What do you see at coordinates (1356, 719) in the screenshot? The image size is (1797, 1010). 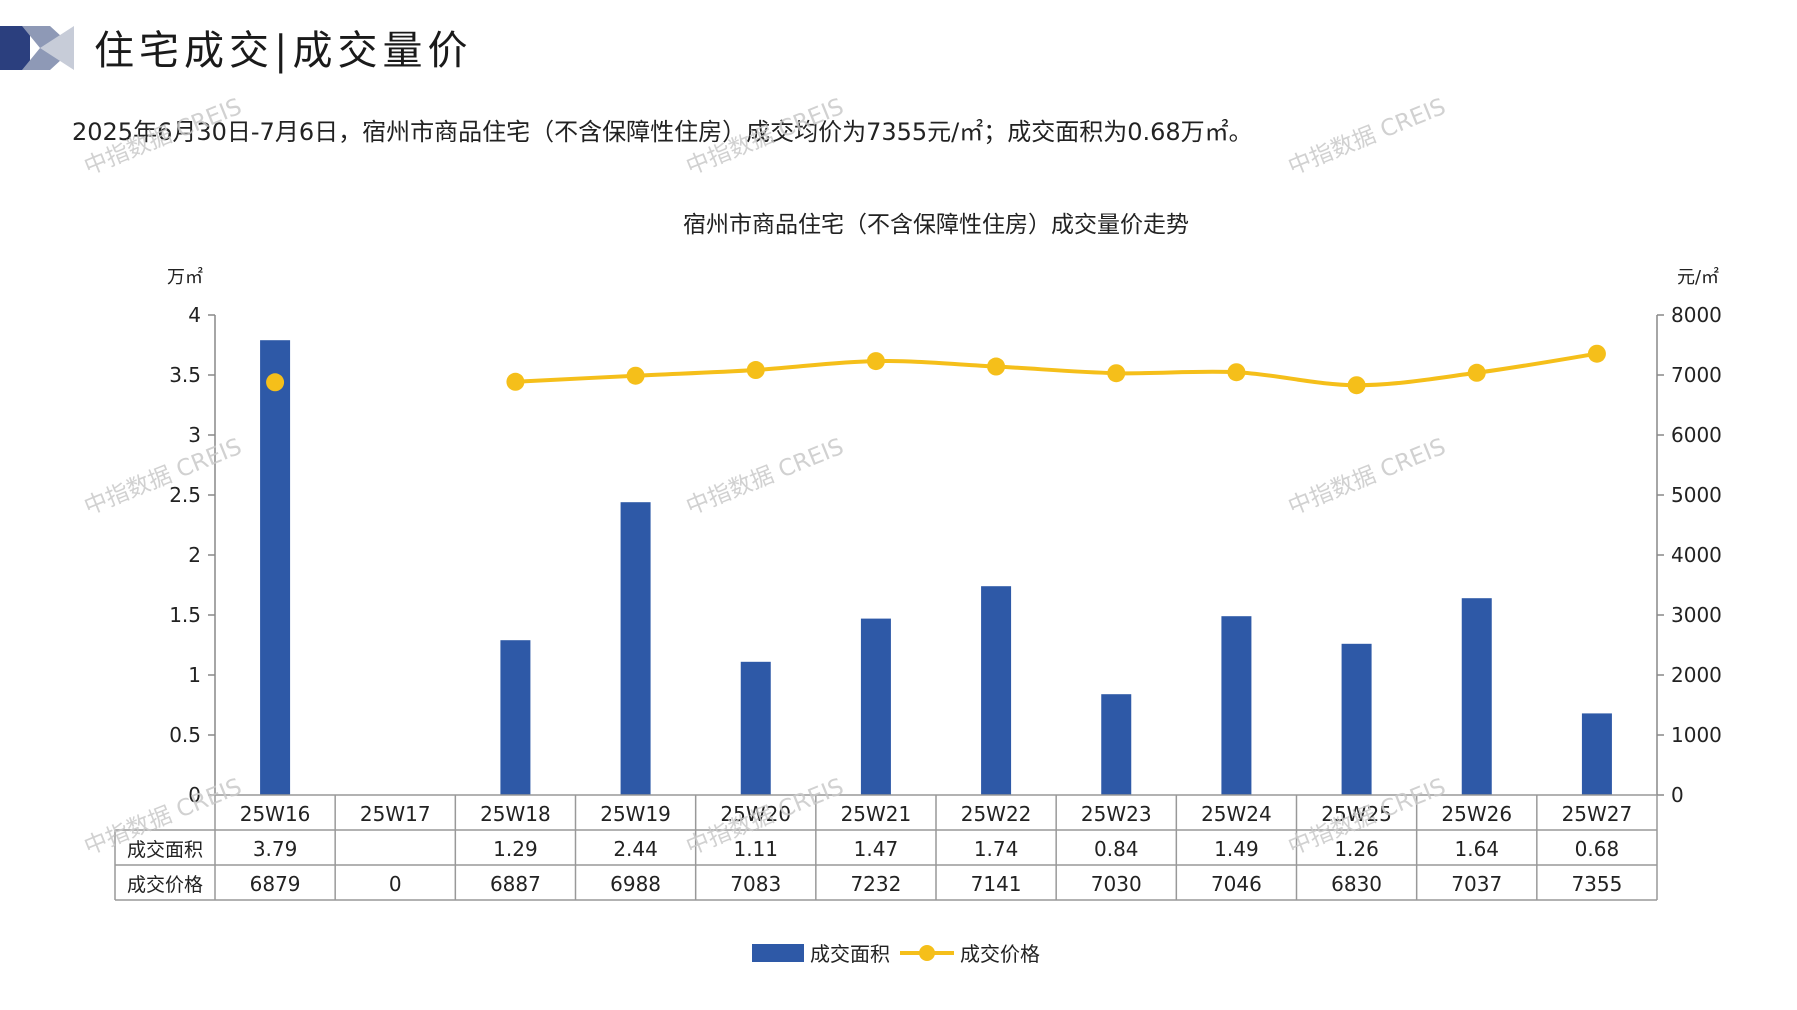 I see `bar-25W25` at bounding box center [1356, 719].